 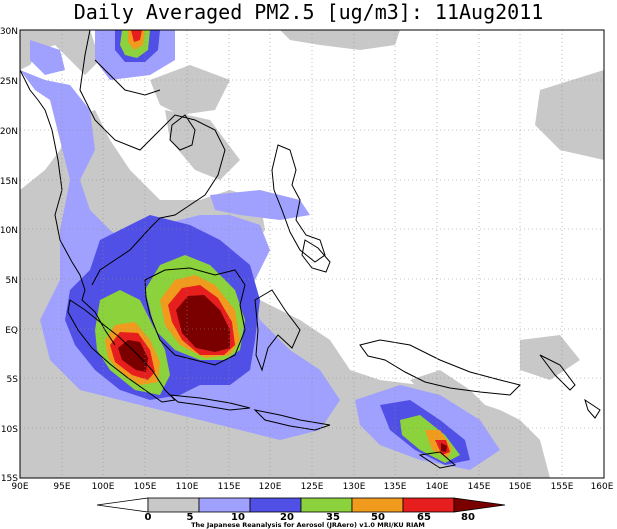 I want to click on lon-label: 140E, so click(x=437, y=487).